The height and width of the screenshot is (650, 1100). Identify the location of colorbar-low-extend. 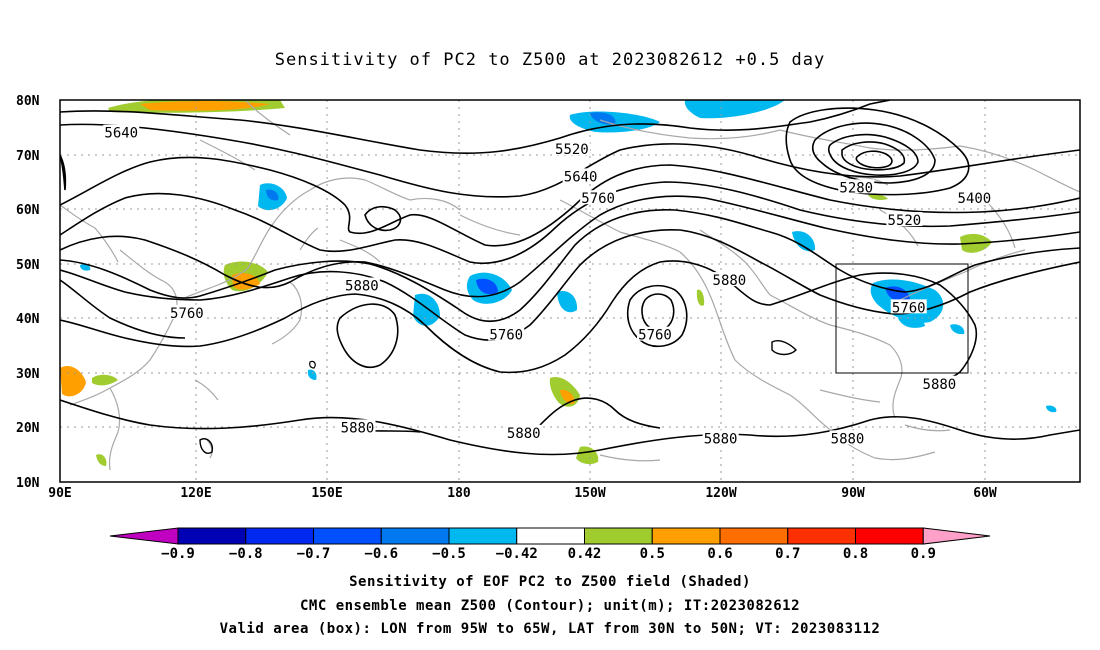
(144, 536).